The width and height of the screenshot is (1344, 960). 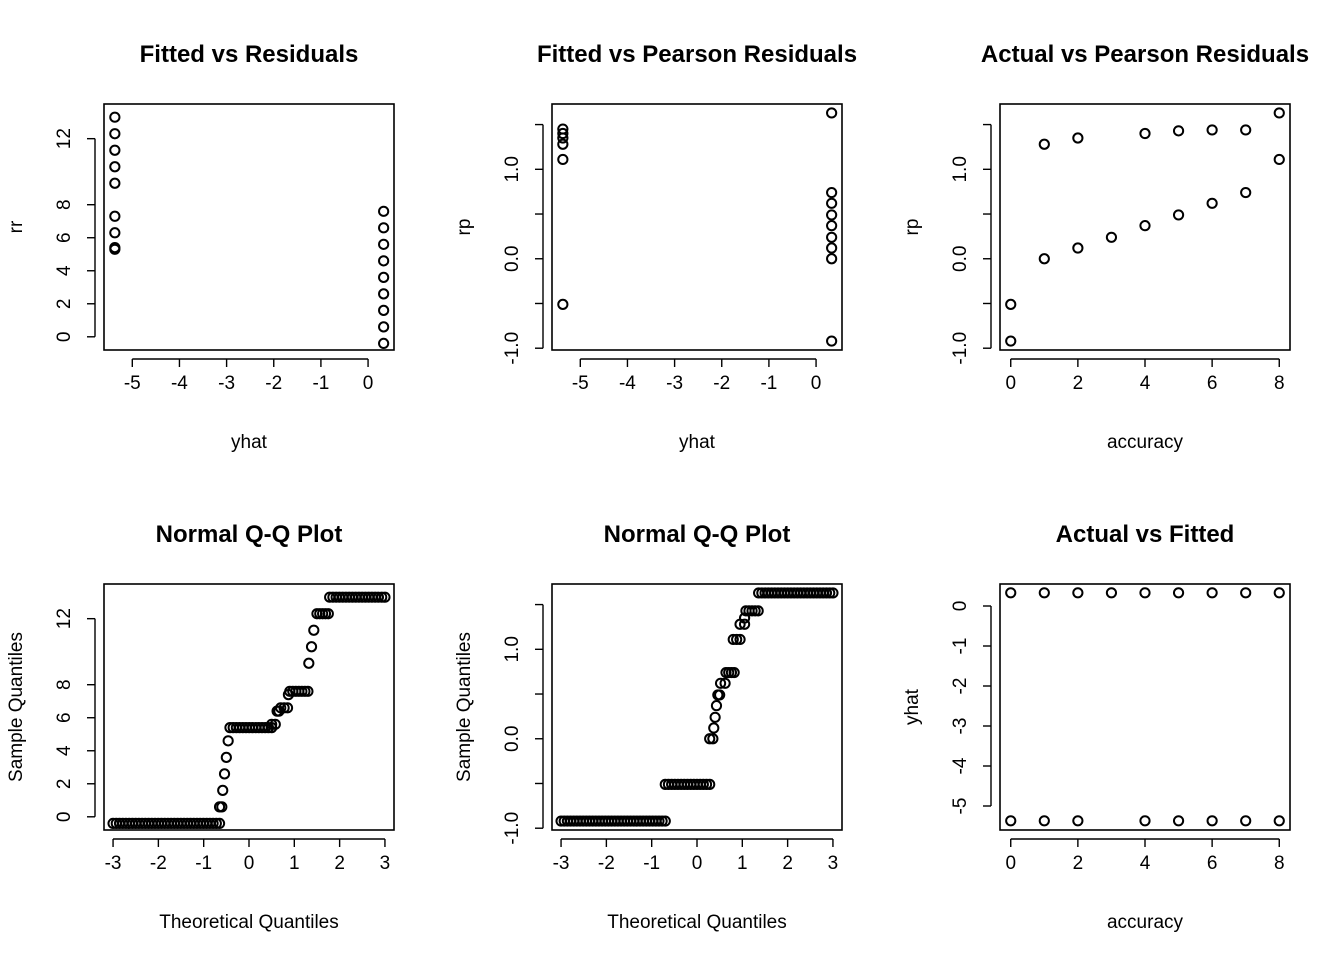 What do you see at coordinates (960, 765) in the screenshot?
I see `y-tick-label: -4` at bounding box center [960, 765].